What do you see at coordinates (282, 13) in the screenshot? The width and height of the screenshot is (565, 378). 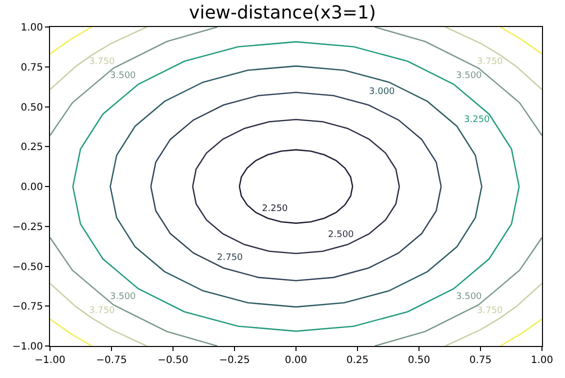 I see `chart-title: view-distance(x3=1)` at bounding box center [282, 13].